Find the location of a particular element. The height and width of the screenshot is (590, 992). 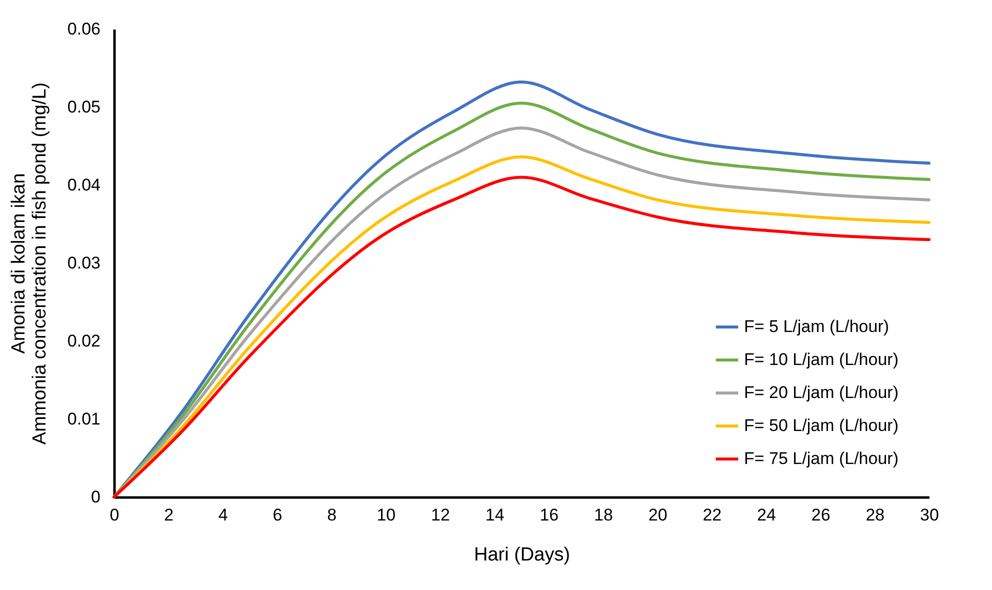

x-tick-label: 4 is located at coordinates (223, 515).